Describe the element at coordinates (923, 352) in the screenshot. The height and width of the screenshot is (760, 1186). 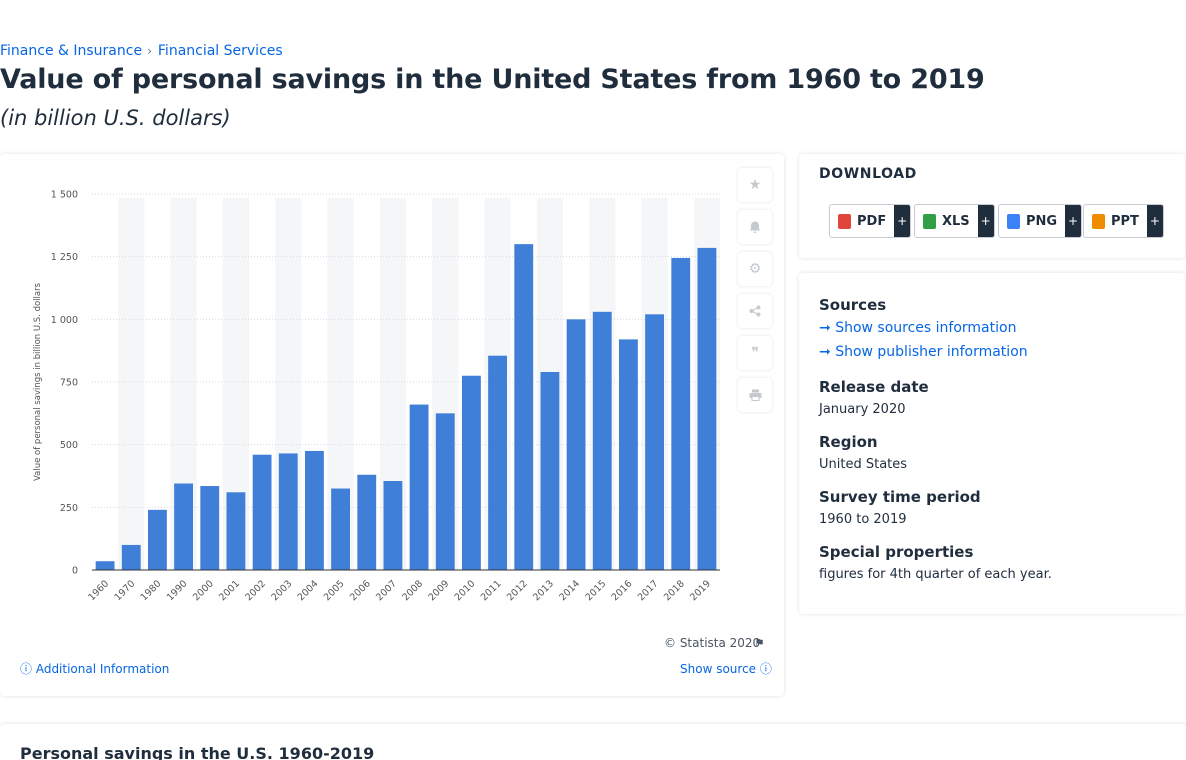
I see `show-publisher-link: ➞ Show publisher information` at that location.